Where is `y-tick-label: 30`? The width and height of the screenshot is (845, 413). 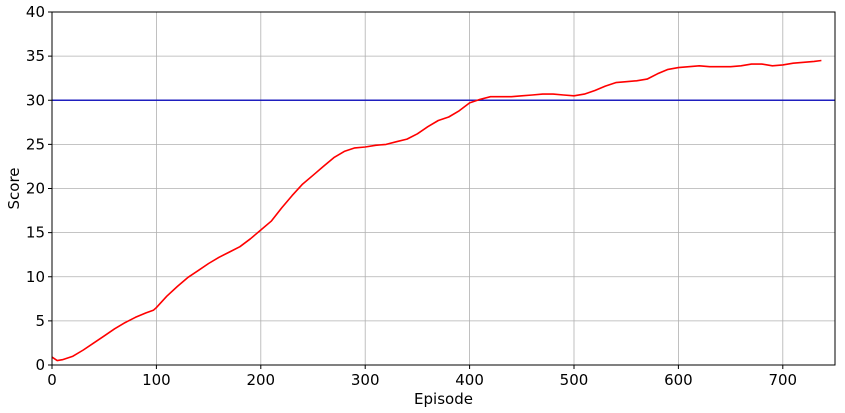 y-tick-label: 30 is located at coordinates (35, 100).